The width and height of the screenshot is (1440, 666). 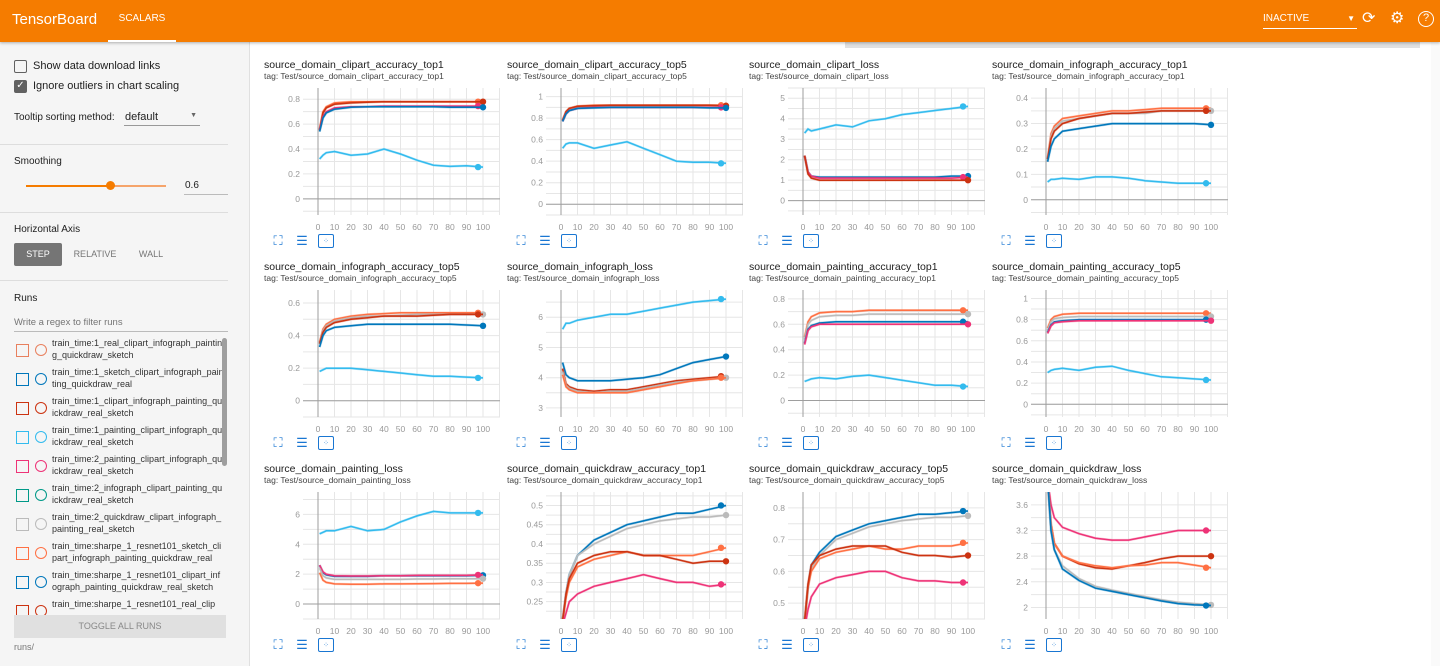 I want to click on axis-step-button: STEP, so click(x=38, y=254).